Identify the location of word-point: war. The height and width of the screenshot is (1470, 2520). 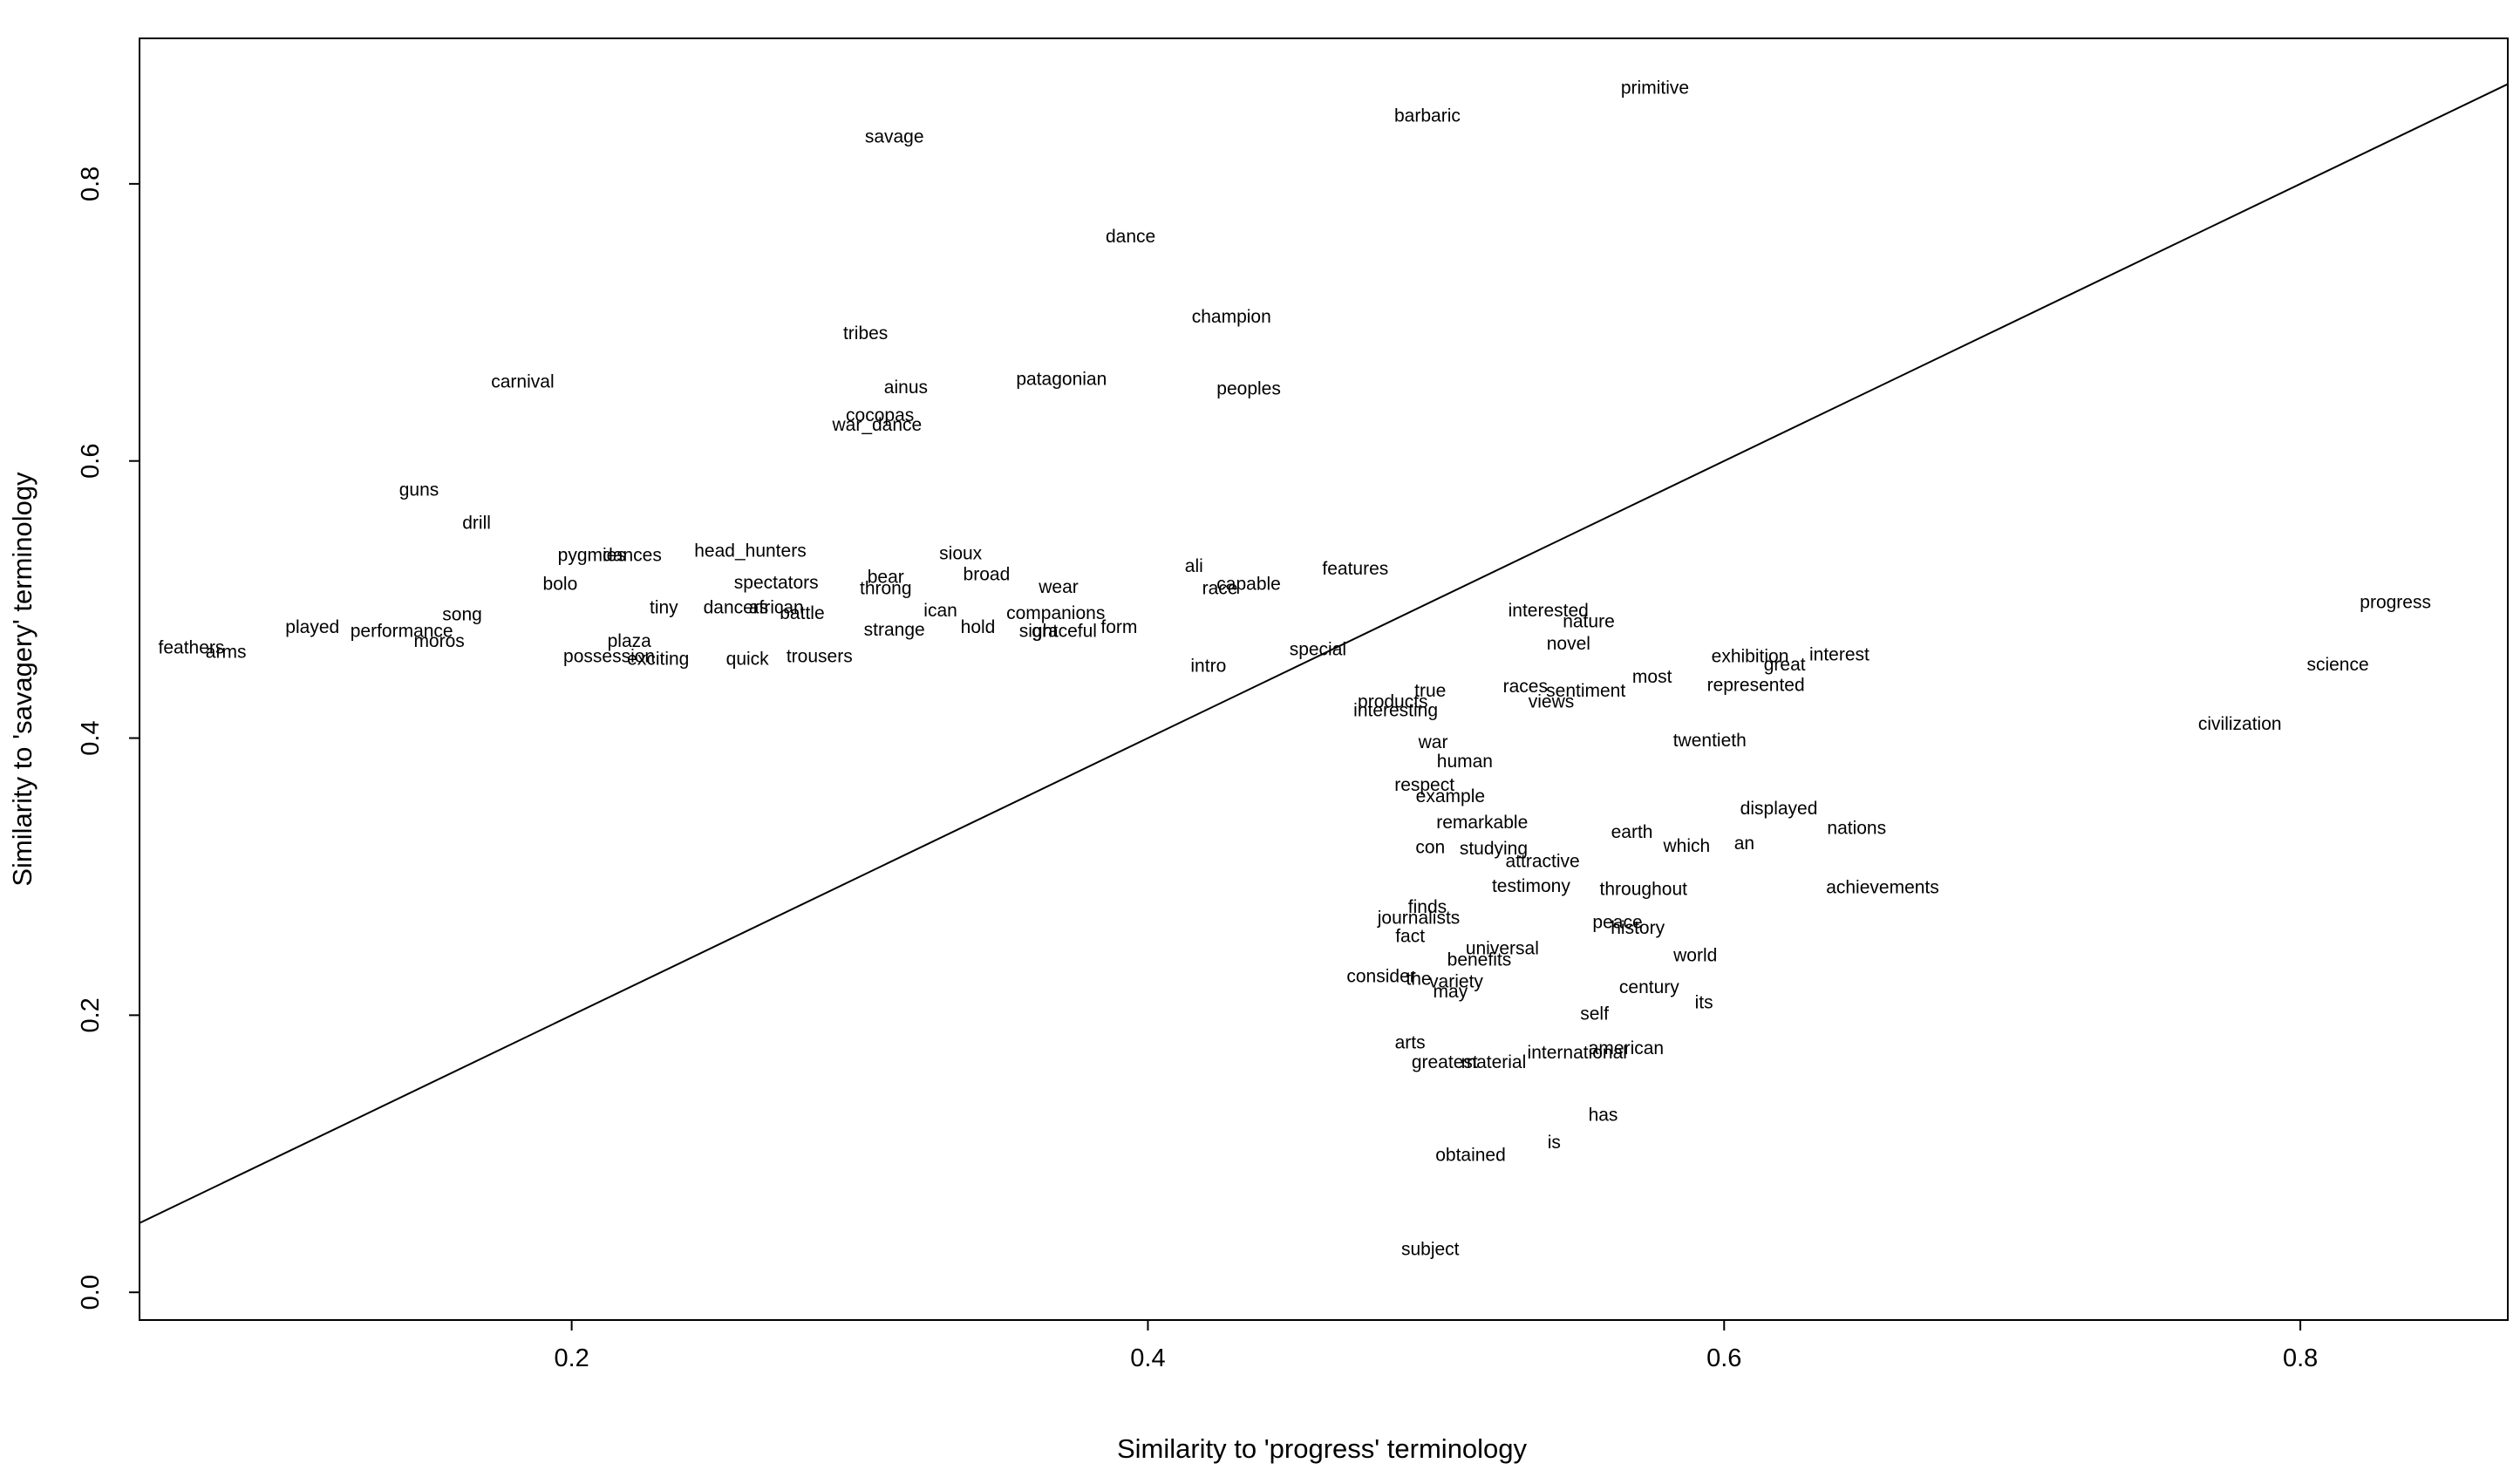
(1433, 742).